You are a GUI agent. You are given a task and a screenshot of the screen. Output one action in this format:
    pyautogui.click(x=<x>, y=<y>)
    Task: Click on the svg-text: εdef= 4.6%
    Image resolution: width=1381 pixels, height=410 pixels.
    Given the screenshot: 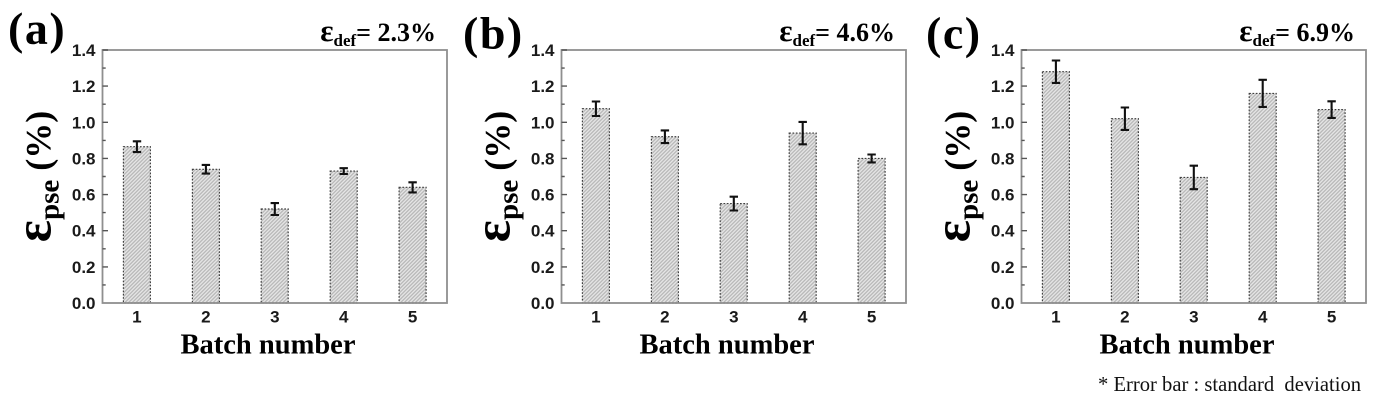 What is the action you would take?
    pyautogui.click(x=837, y=31)
    